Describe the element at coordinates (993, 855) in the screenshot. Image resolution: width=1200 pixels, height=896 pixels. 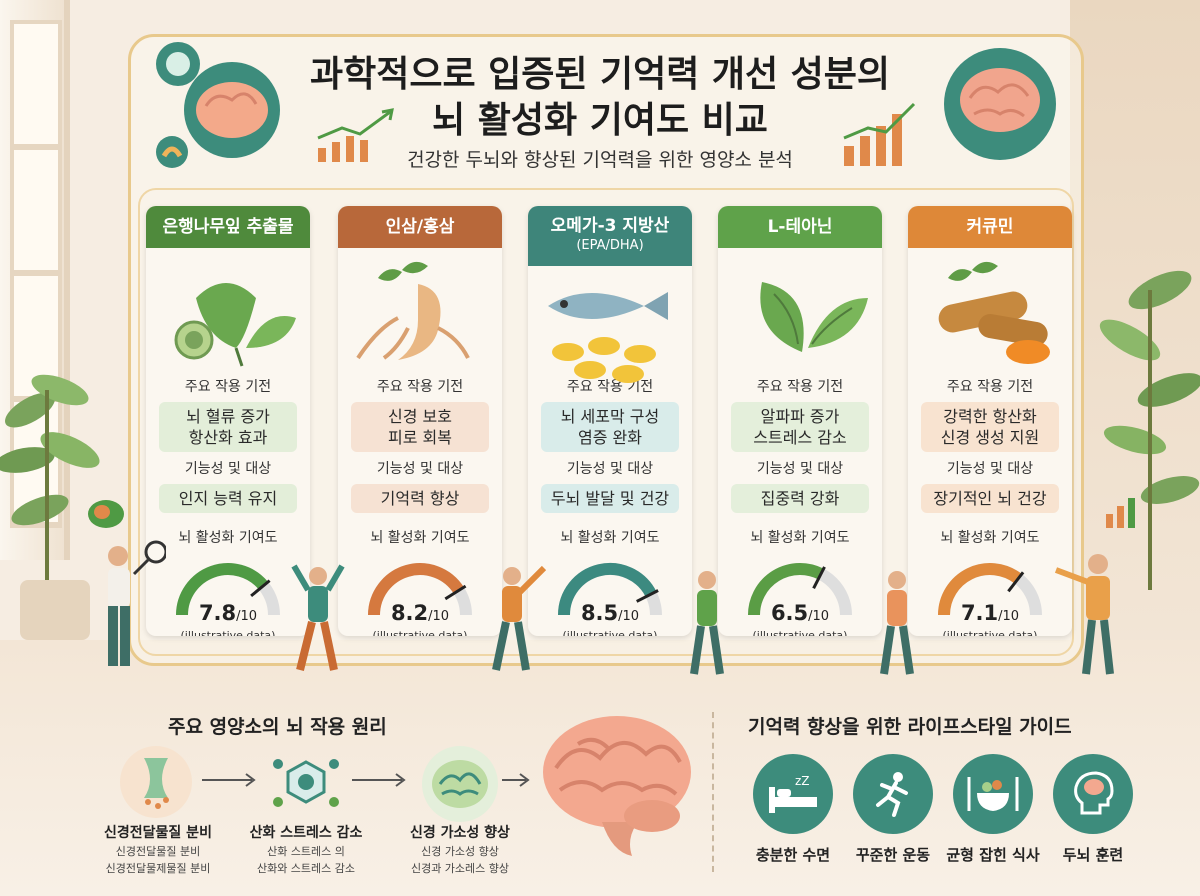
I see `lifestyle-label: 균형 잡힌 식사` at that location.